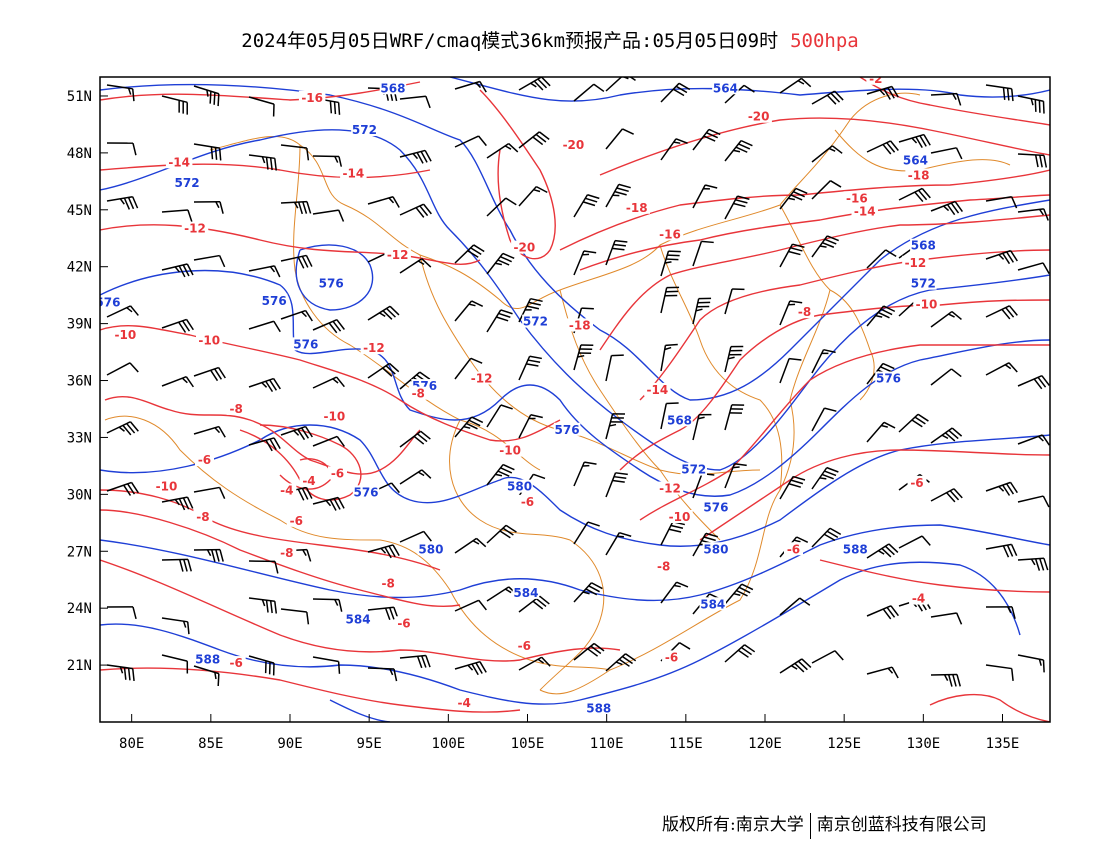 The height and width of the screenshot is (850, 1100). Describe the element at coordinates (855, 549) in the screenshot. I see `height-label: 588` at that location.